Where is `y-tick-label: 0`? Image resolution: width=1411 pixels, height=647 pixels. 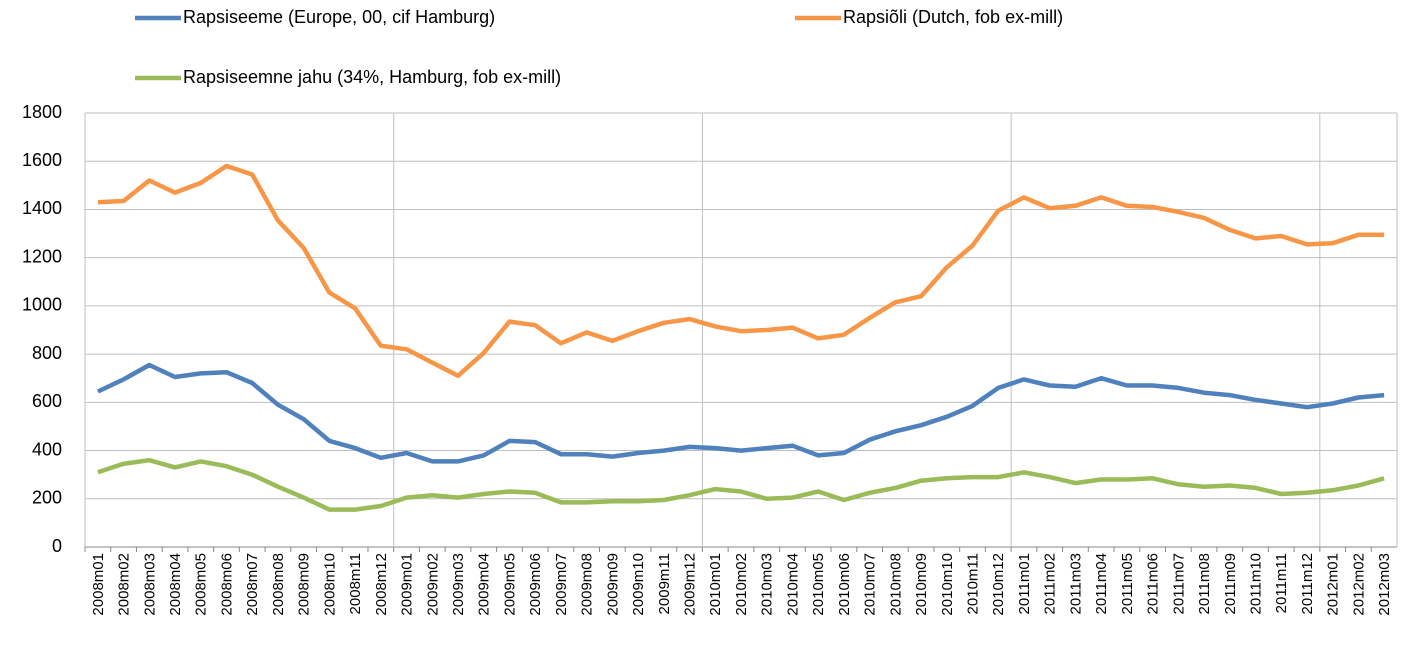
y-tick-label: 0 is located at coordinates (57, 546).